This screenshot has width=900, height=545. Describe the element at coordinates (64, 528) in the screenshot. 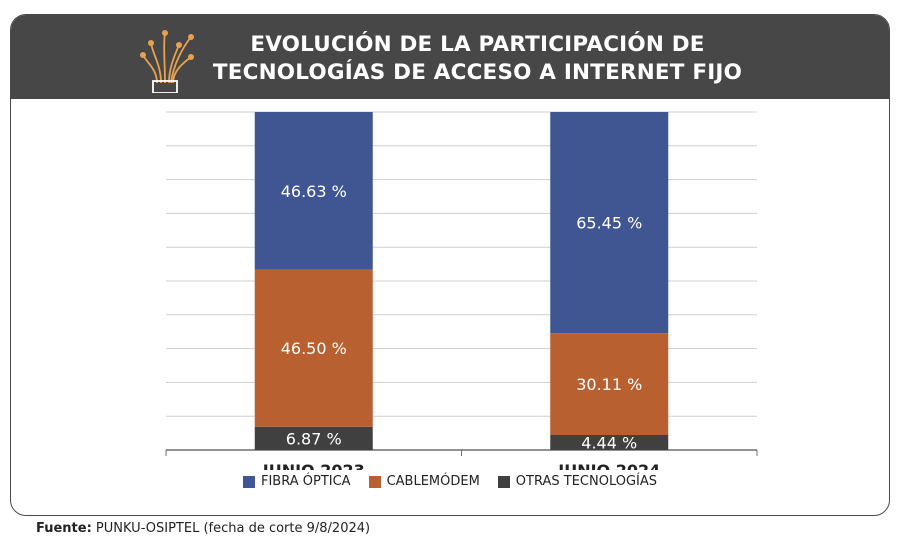

I see `source-prefix: Fuente:` at that location.